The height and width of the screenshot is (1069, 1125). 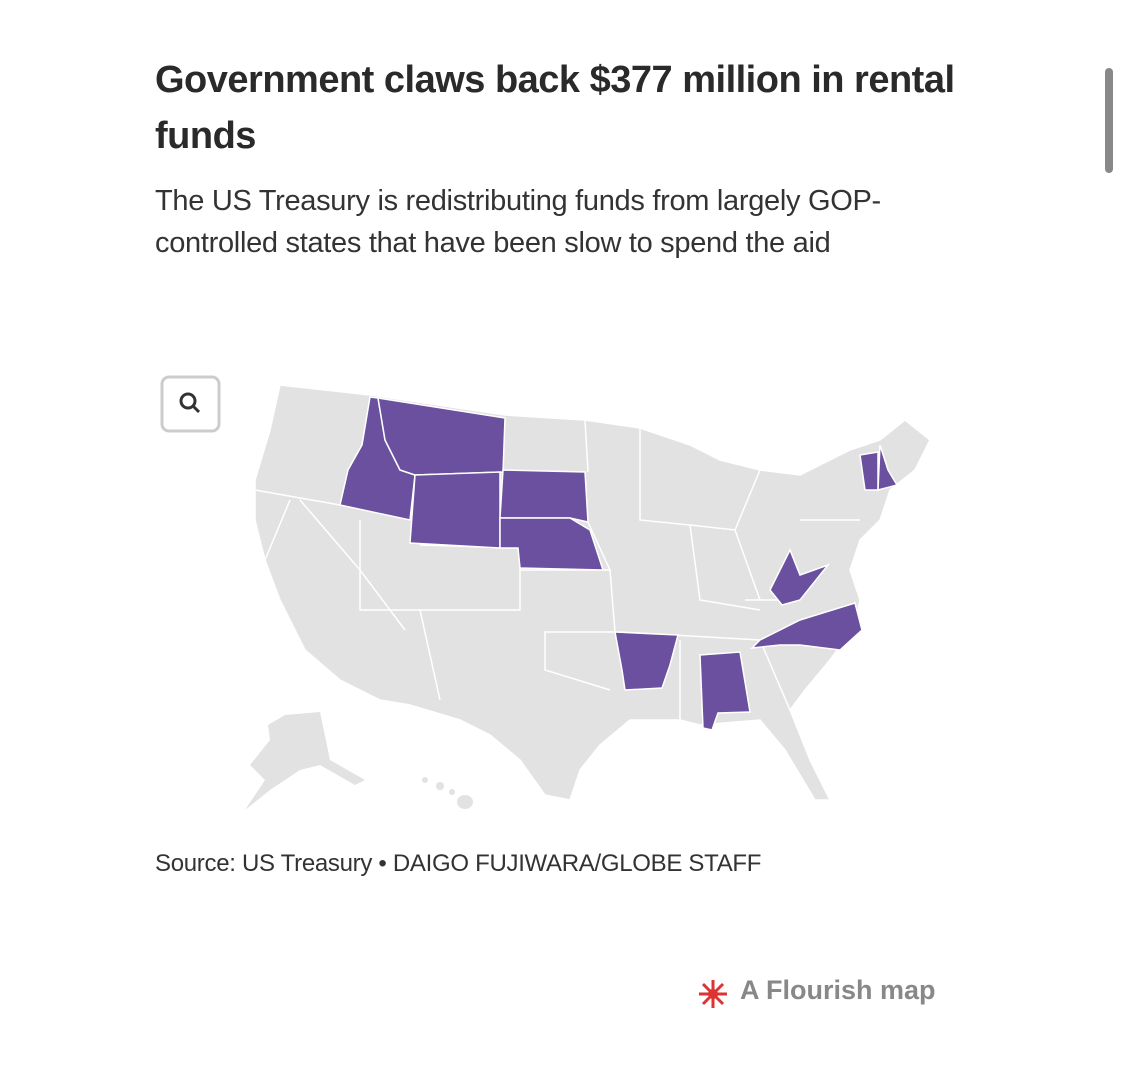 What do you see at coordinates (447, 793) in the screenshot?
I see `hawaii` at bounding box center [447, 793].